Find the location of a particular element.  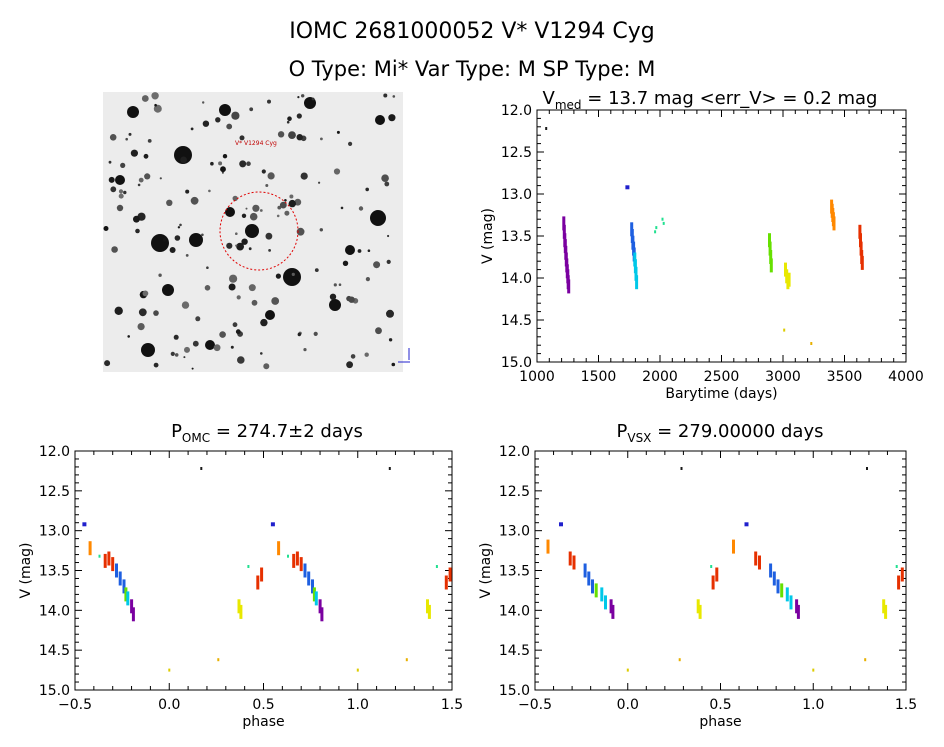

y-axis-label: V (mag) is located at coordinates (488, 236).